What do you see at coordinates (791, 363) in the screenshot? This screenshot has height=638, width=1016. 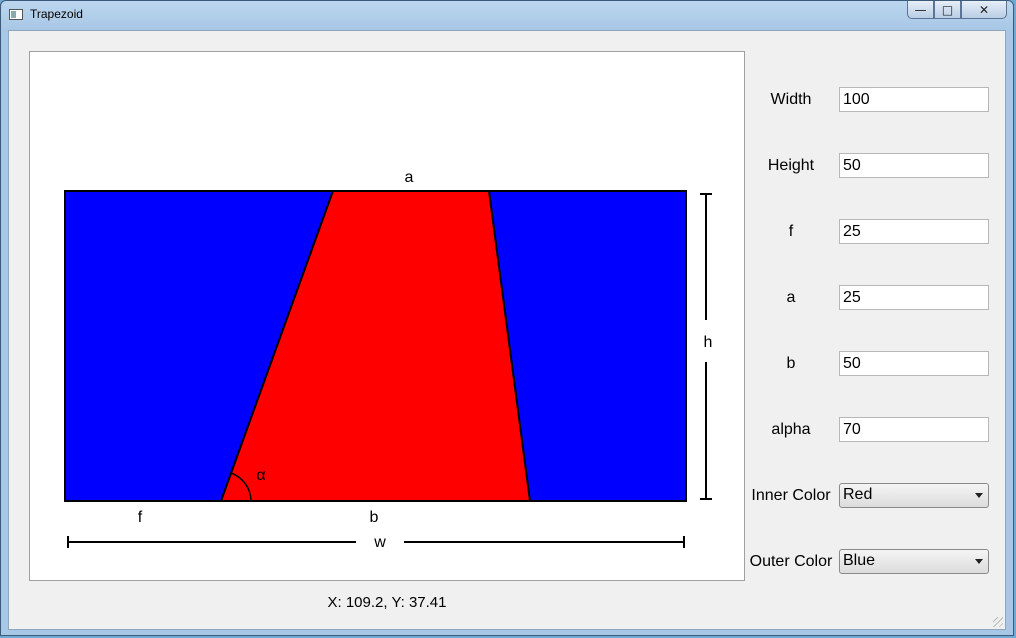 I see `b-label: b` at bounding box center [791, 363].